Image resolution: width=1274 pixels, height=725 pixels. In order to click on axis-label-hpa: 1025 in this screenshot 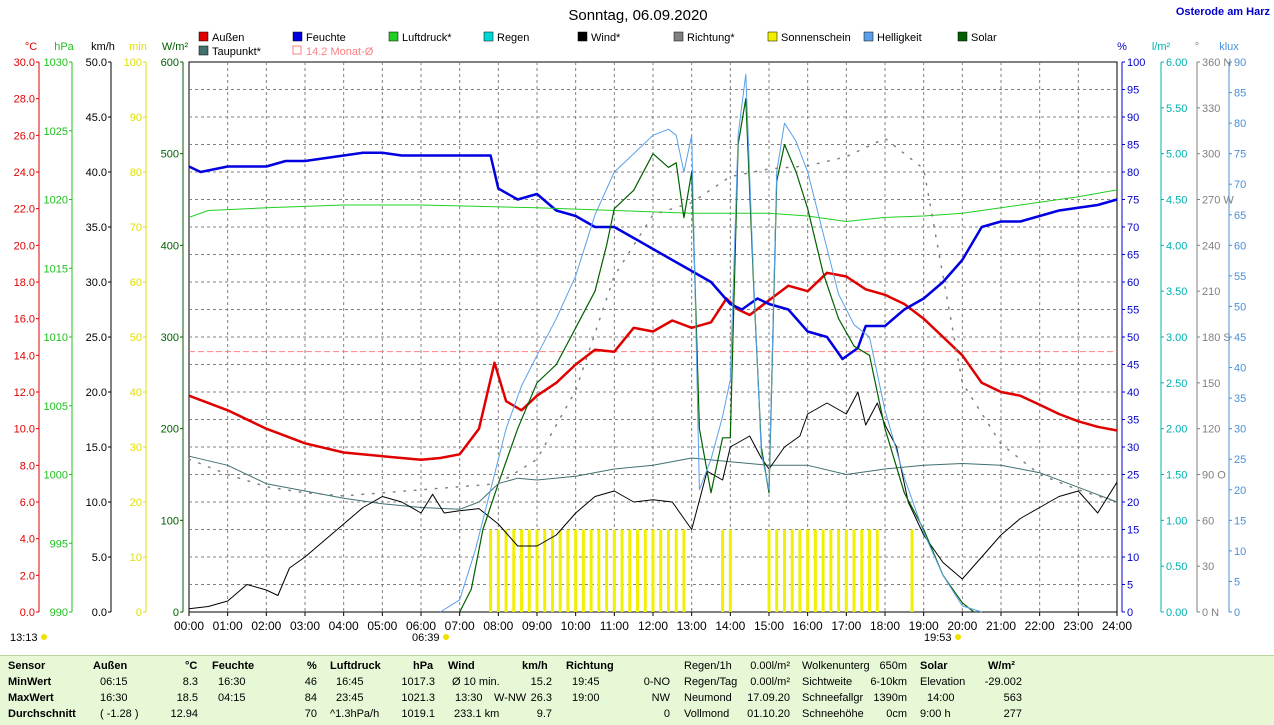, I will do `click(56, 132)`.